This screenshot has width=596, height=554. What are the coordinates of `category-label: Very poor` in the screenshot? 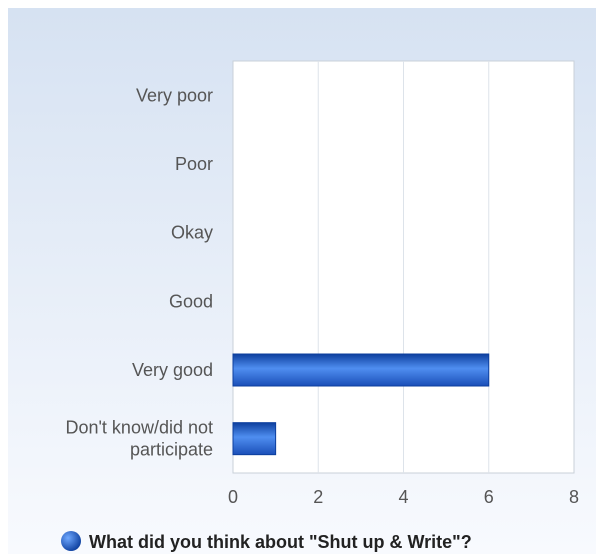 It's located at (174, 95).